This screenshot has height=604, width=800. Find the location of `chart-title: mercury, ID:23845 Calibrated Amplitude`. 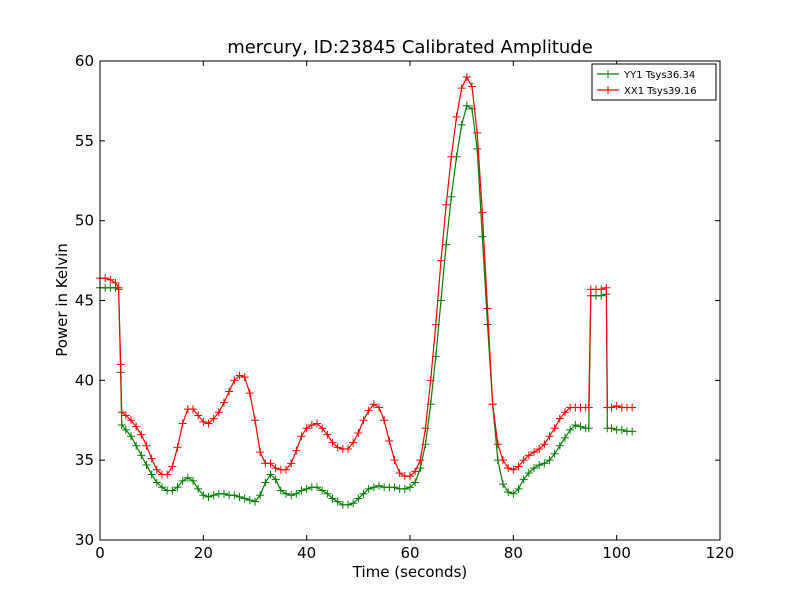

chart-title: mercury, ID:23845 Calibrated Amplitude is located at coordinates (410, 47).